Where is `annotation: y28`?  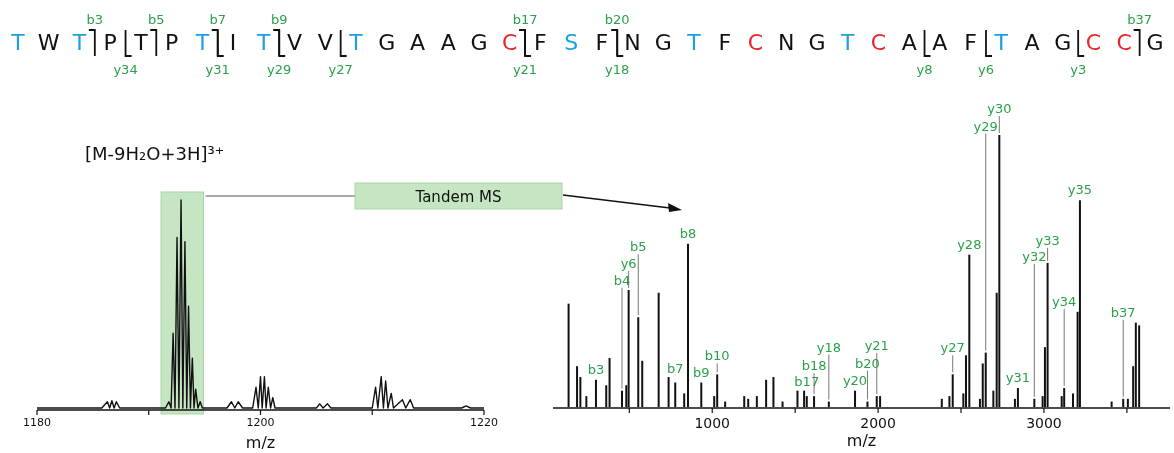 annotation: y28 is located at coordinates (969, 244).